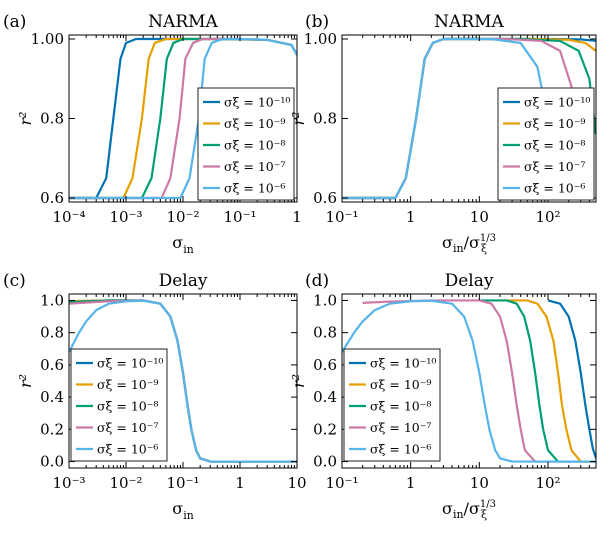 The image size is (609, 533). I want to click on x-tick-label: 10⁻⁴, so click(68, 217).